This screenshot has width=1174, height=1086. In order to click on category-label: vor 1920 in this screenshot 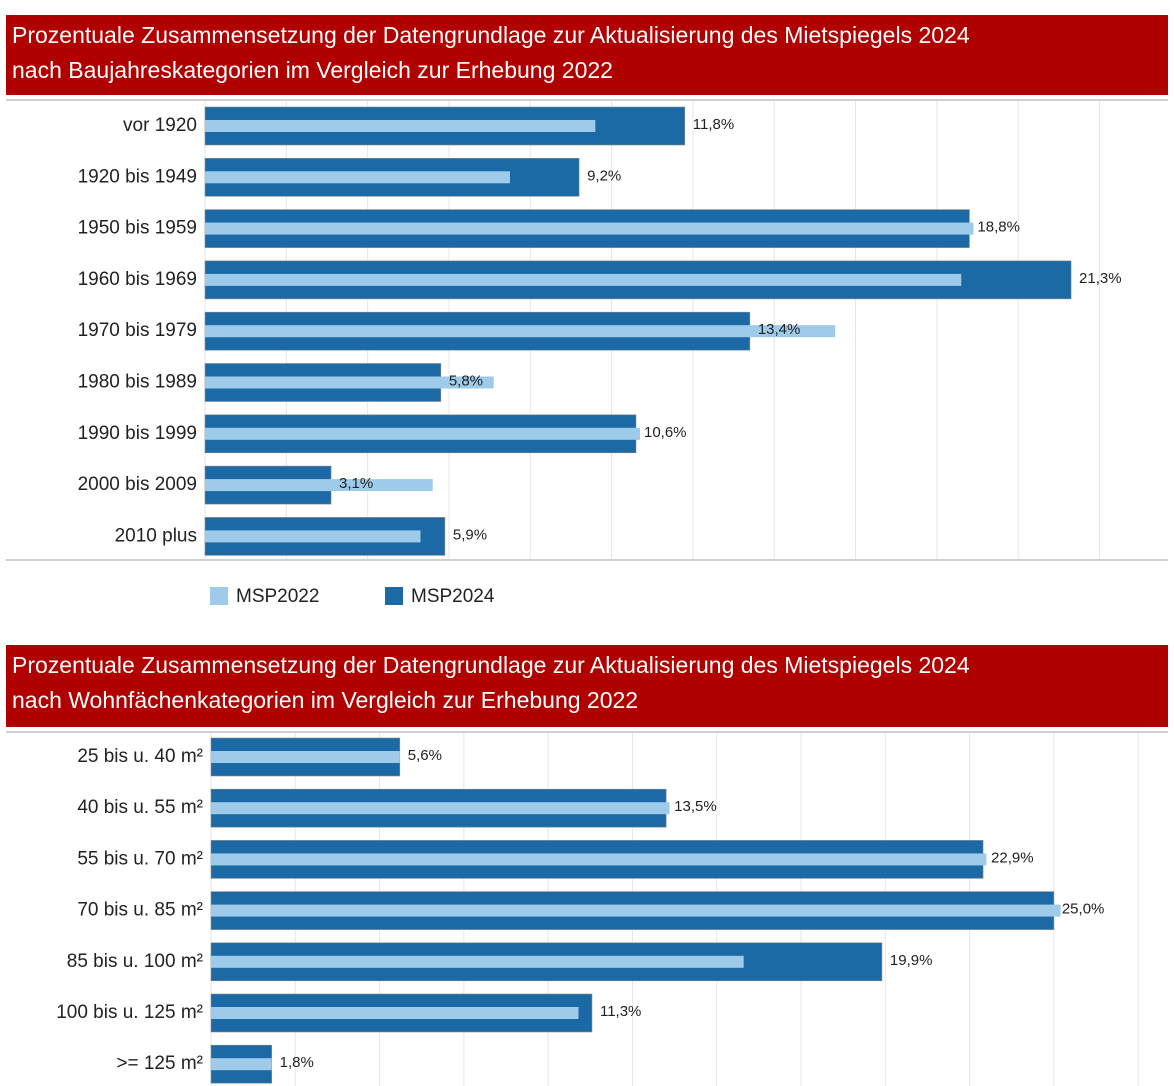, I will do `click(160, 125)`.